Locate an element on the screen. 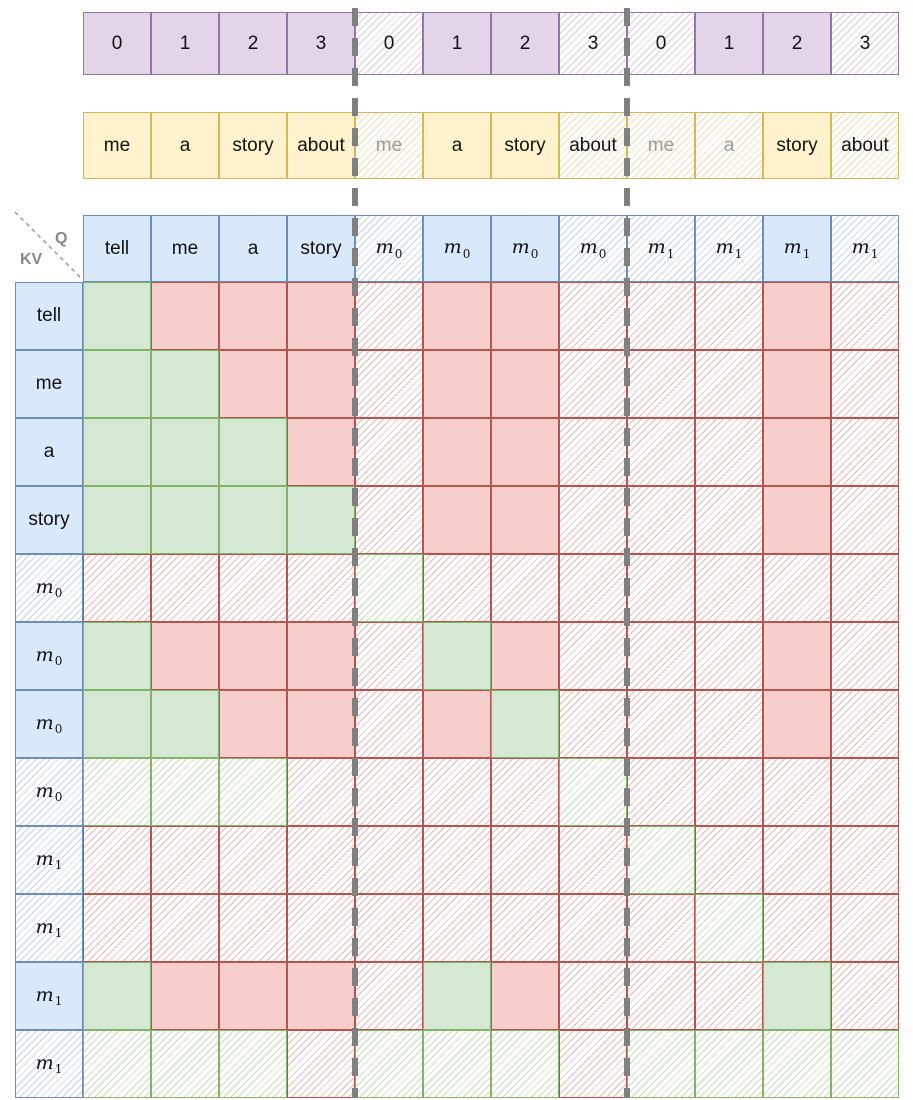 This screenshot has width=913, height=1100. token-cell: story is located at coordinates (797, 145).